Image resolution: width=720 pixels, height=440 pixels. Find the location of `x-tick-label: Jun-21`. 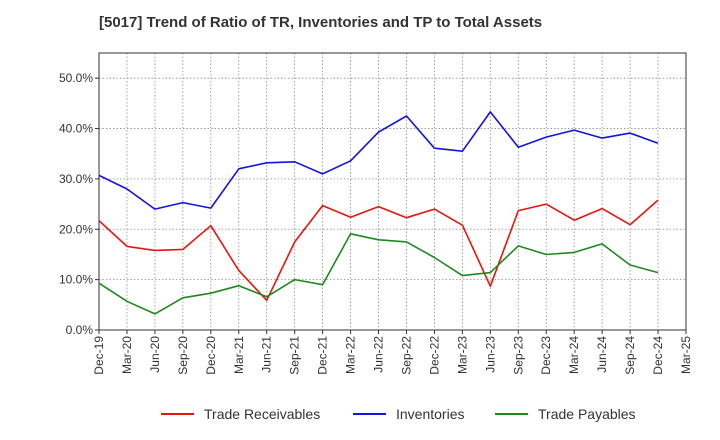

x-tick-label: Jun-21 is located at coordinates (267, 354).